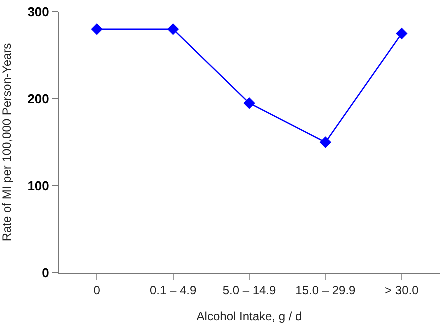 The width and height of the screenshot is (444, 325). Describe the element at coordinates (7, 142) in the screenshot. I see `y-axis-title: Rate of MI per 100,000 Person-Years` at that location.